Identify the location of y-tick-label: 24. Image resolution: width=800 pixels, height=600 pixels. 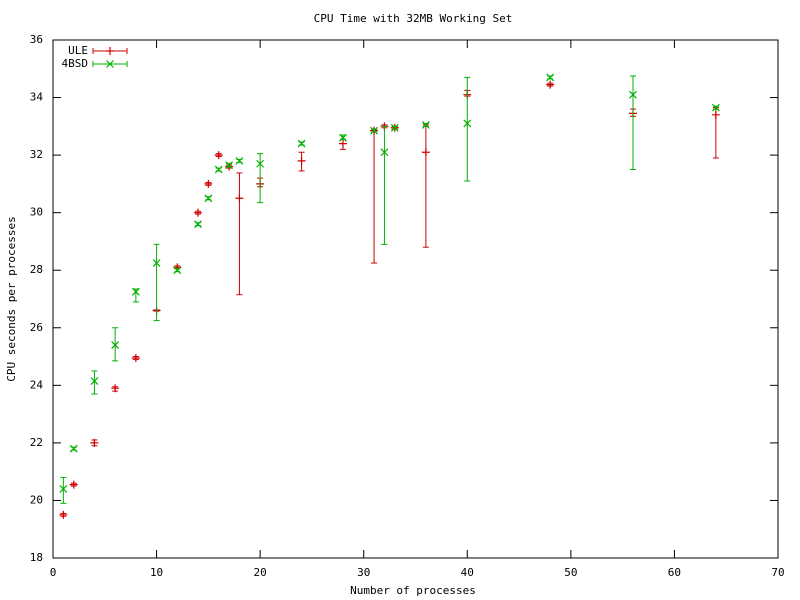
(37, 384).